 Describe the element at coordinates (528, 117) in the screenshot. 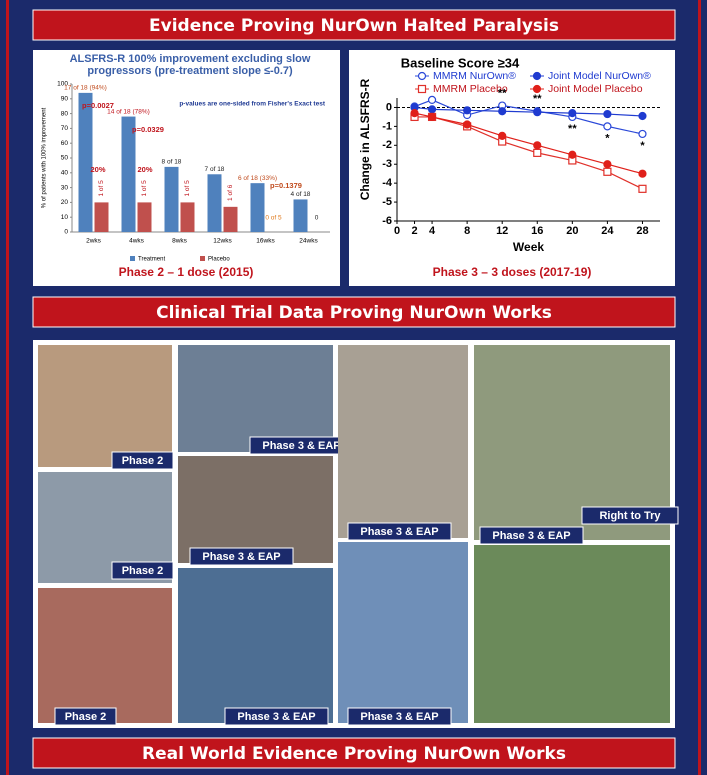

I see `series-line` at that location.